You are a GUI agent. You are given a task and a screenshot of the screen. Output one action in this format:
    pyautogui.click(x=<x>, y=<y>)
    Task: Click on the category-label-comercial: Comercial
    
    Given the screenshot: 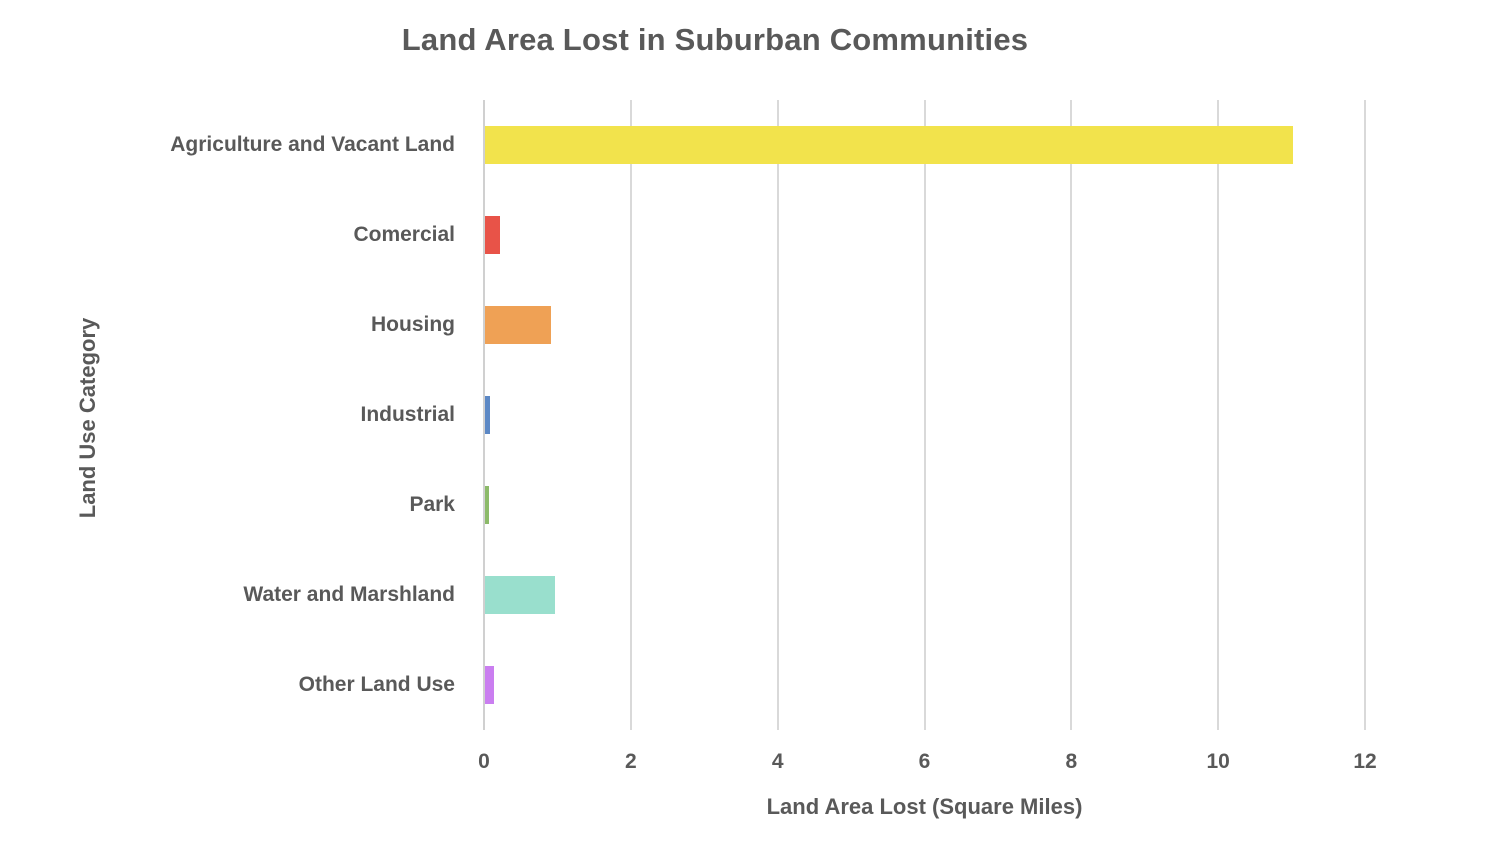 What is the action you would take?
    pyautogui.click(x=404, y=234)
    